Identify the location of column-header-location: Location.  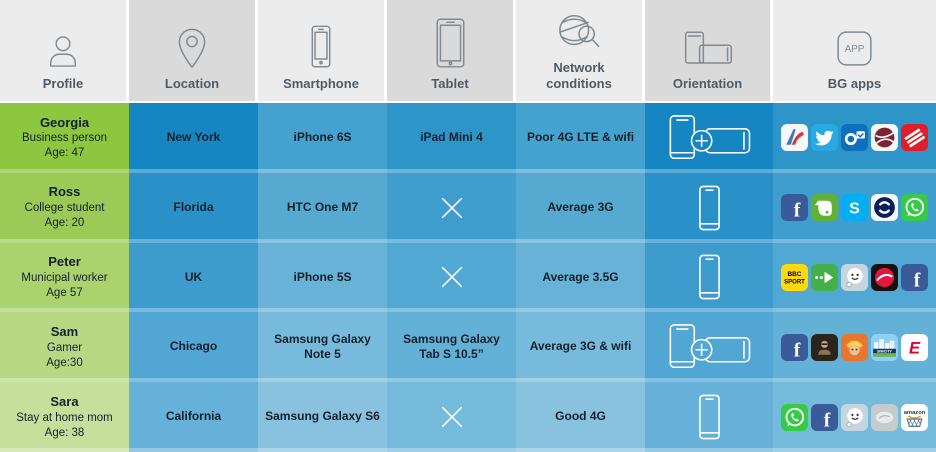
(193, 51).